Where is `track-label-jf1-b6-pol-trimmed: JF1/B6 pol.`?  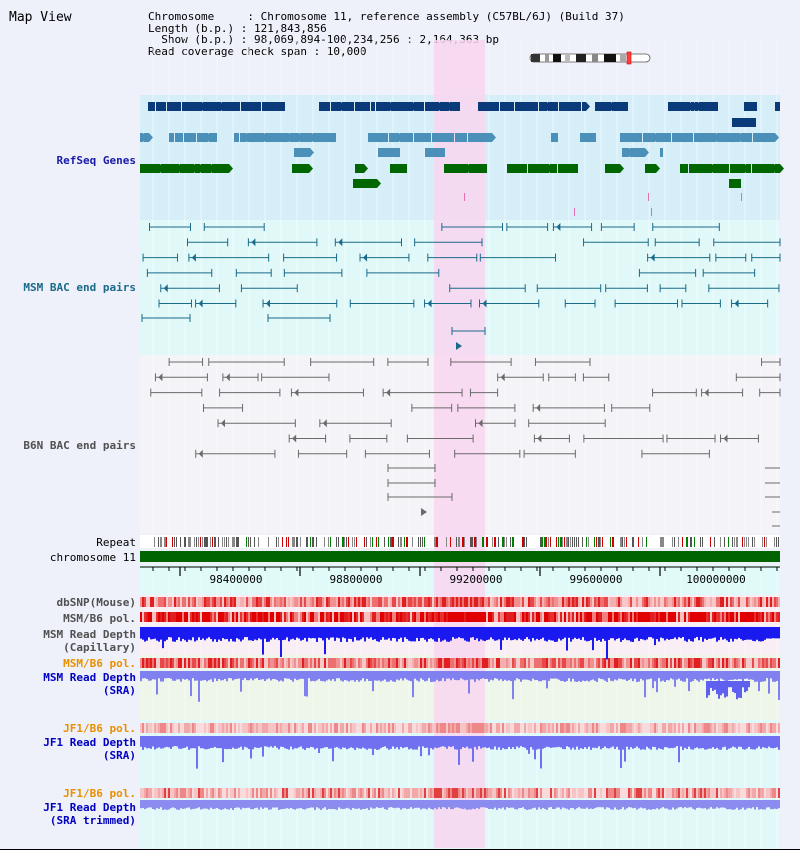 track-label-jf1-b6-pol-trimmed: JF1/B6 pol. is located at coordinates (99, 793).